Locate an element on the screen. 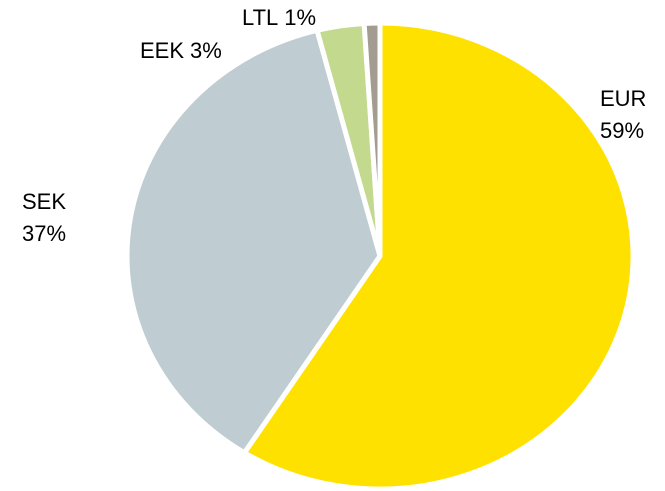 Image resolution: width=665 pixels, height=491 pixels. slice-label: EUR is located at coordinates (623, 98).